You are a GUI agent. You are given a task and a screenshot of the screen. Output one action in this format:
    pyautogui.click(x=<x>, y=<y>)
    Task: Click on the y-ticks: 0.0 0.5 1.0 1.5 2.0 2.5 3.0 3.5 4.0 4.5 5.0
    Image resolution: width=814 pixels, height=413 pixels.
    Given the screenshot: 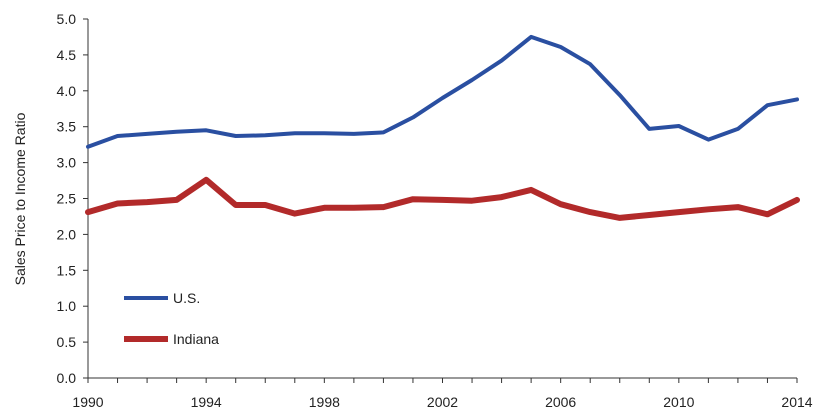 What is the action you would take?
    pyautogui.click(x=72, y=198)
    